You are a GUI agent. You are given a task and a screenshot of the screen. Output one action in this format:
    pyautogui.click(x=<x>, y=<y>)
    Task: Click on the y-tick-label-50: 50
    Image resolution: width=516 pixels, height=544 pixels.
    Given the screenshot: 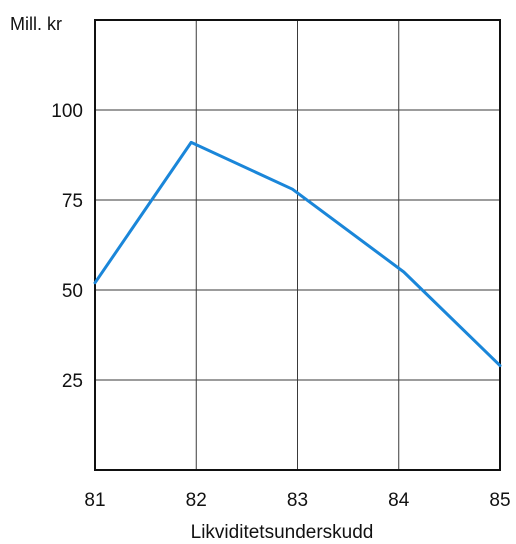 What is the action you would take?
    pyautogui.click(x=72, y=291)
    